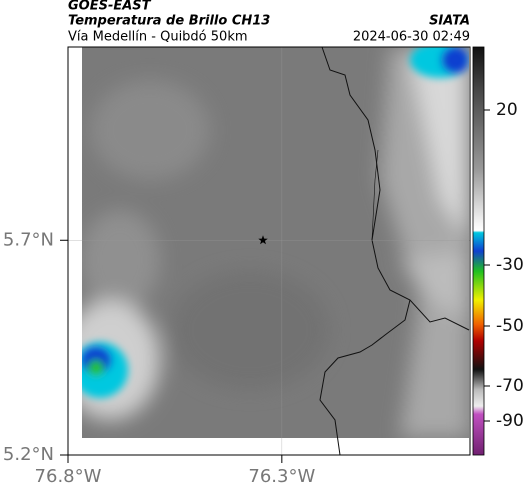 The width and height of the screenshot is (526, 491). I want to click on subtitle: Temperatura de Brillo CH13, so click(169, 21).